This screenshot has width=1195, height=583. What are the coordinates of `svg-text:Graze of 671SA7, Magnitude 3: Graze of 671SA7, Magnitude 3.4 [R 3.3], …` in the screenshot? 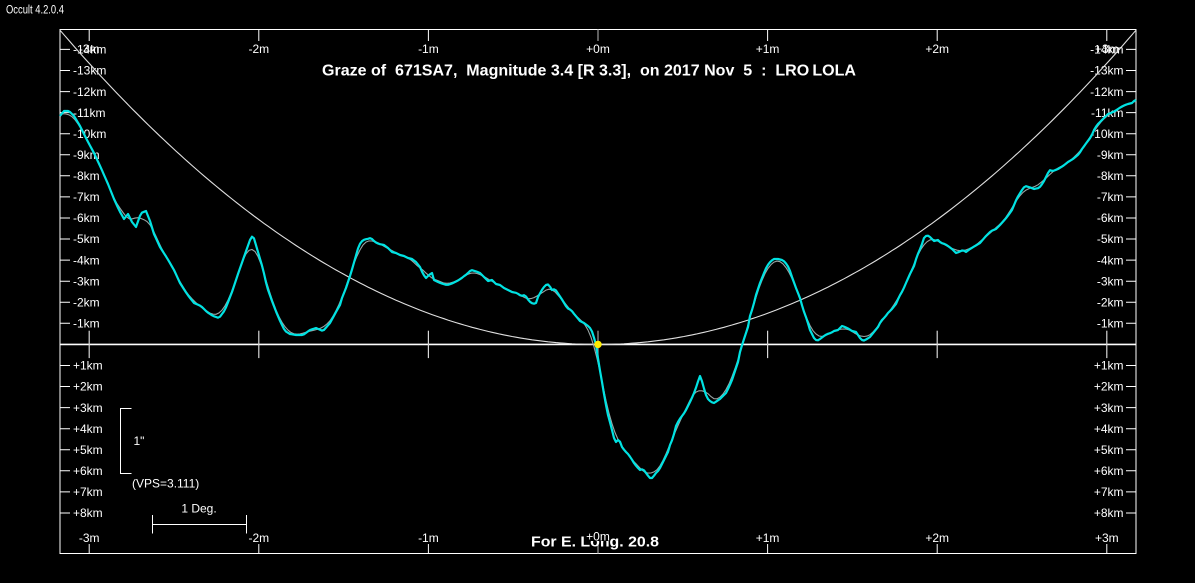 It's located at (589, 71).